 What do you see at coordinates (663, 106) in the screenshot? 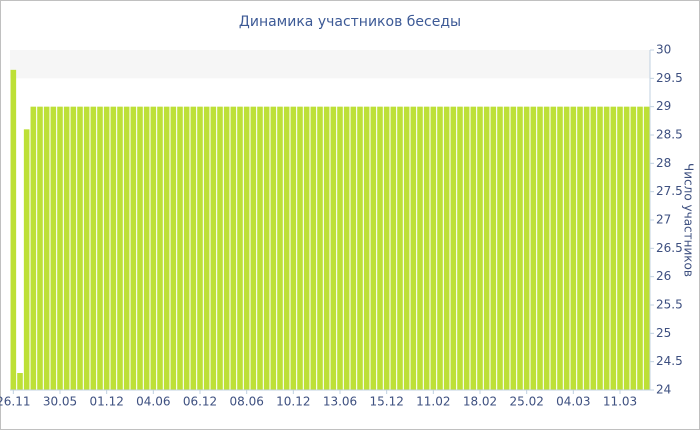
I see `y-tick-label: 29` at bounding box center [663, 106].